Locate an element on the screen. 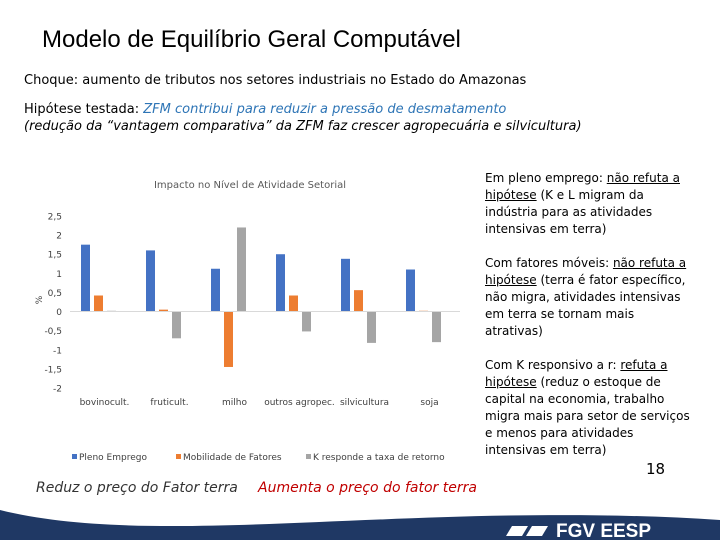 The width and height of the screenshot is (720, 540). footer-bar: FGV EESP is located at coordinates (360, 525).